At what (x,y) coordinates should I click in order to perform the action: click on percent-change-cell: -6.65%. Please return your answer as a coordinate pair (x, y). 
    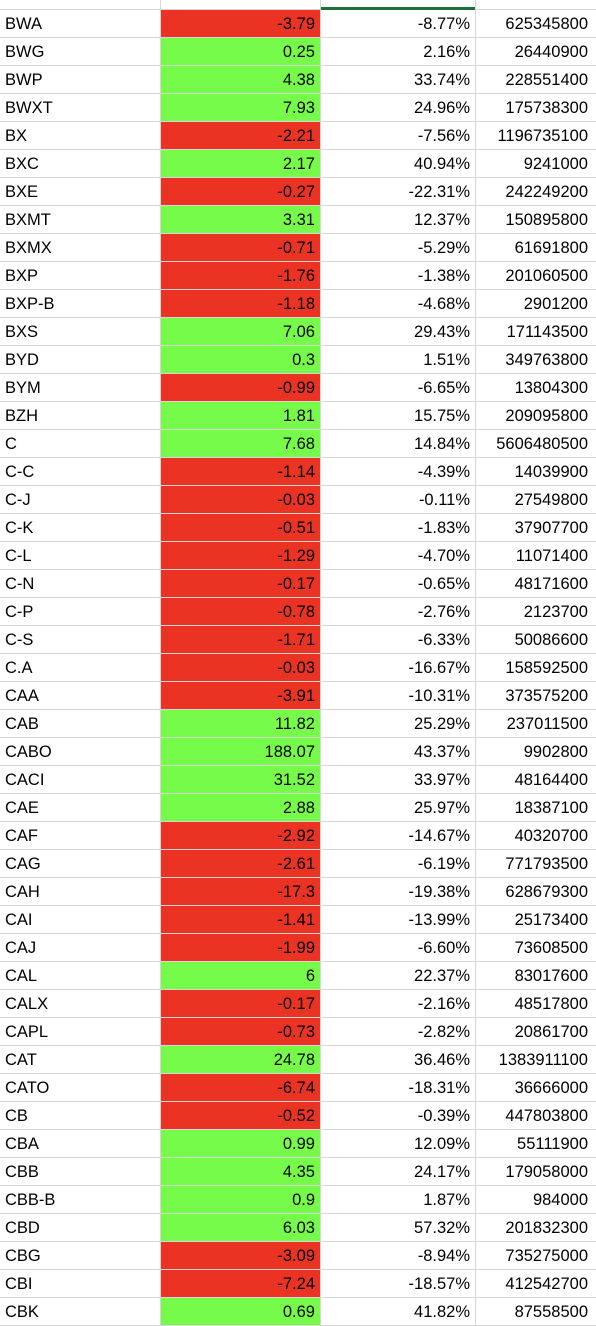
    Looking at the image, I should click on (443, 388).